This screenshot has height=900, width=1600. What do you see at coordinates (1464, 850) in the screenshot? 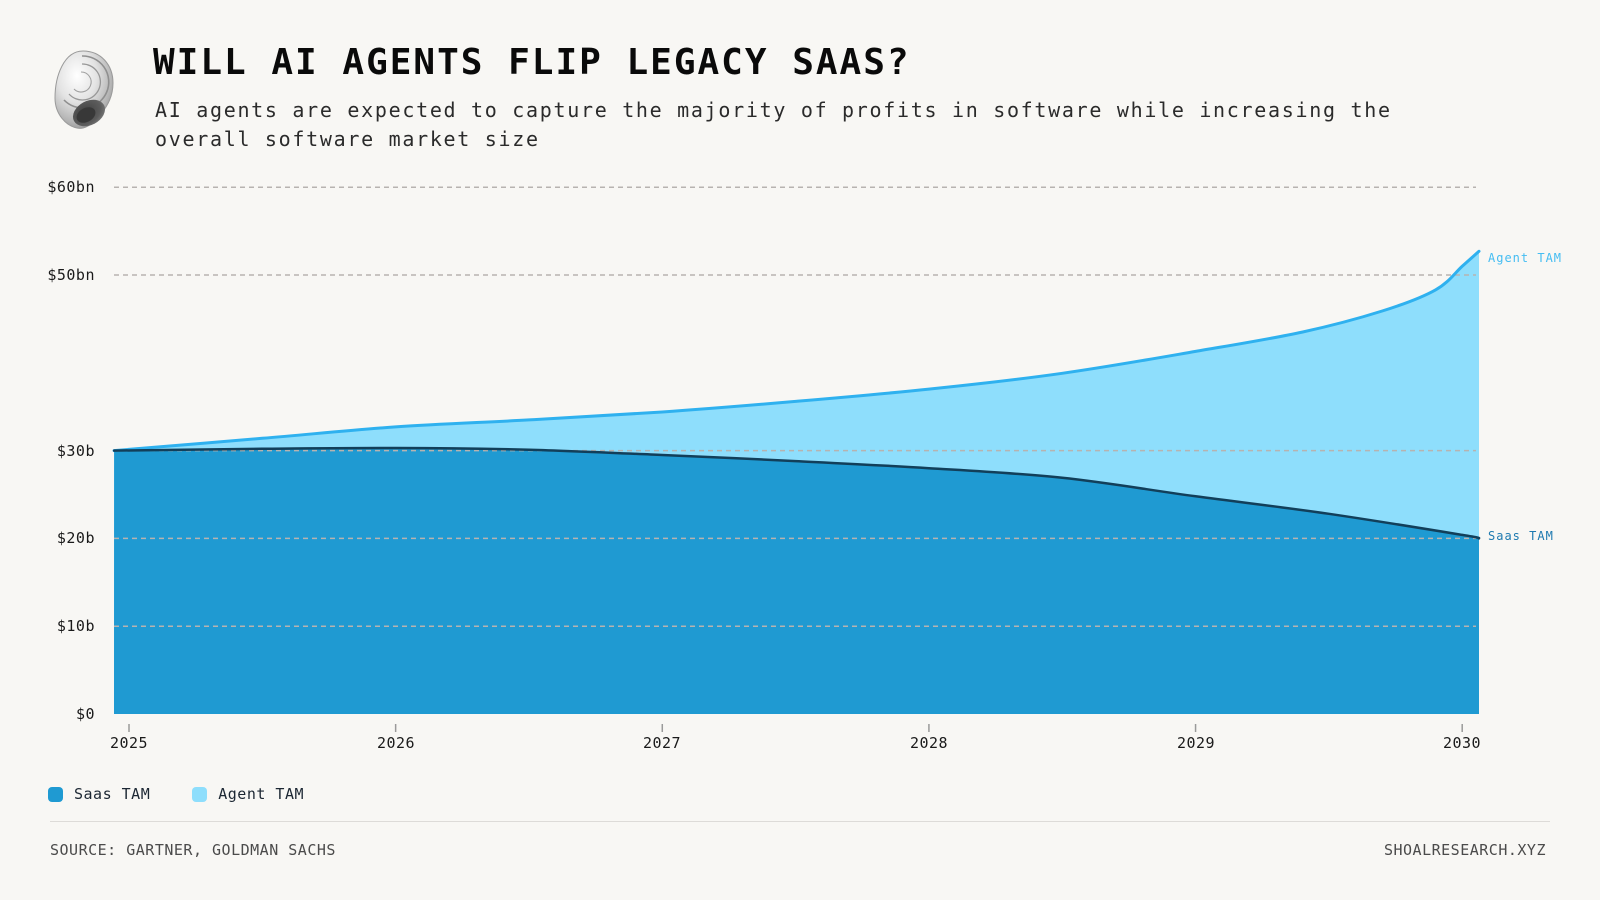
I see `brand-url: SHOALRESEARCH.XYZ` at bounding box center [1464, 850].